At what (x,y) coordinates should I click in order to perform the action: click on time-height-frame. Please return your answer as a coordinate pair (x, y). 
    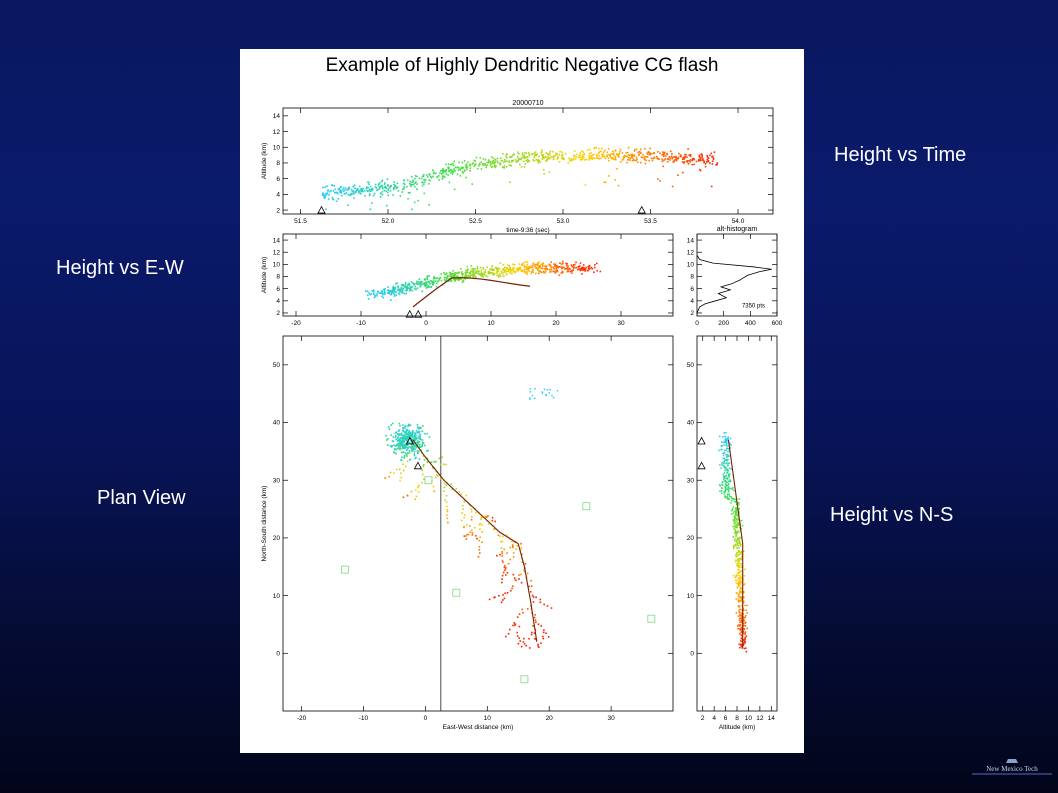
    Looking at the image, I should click on (528, 161).